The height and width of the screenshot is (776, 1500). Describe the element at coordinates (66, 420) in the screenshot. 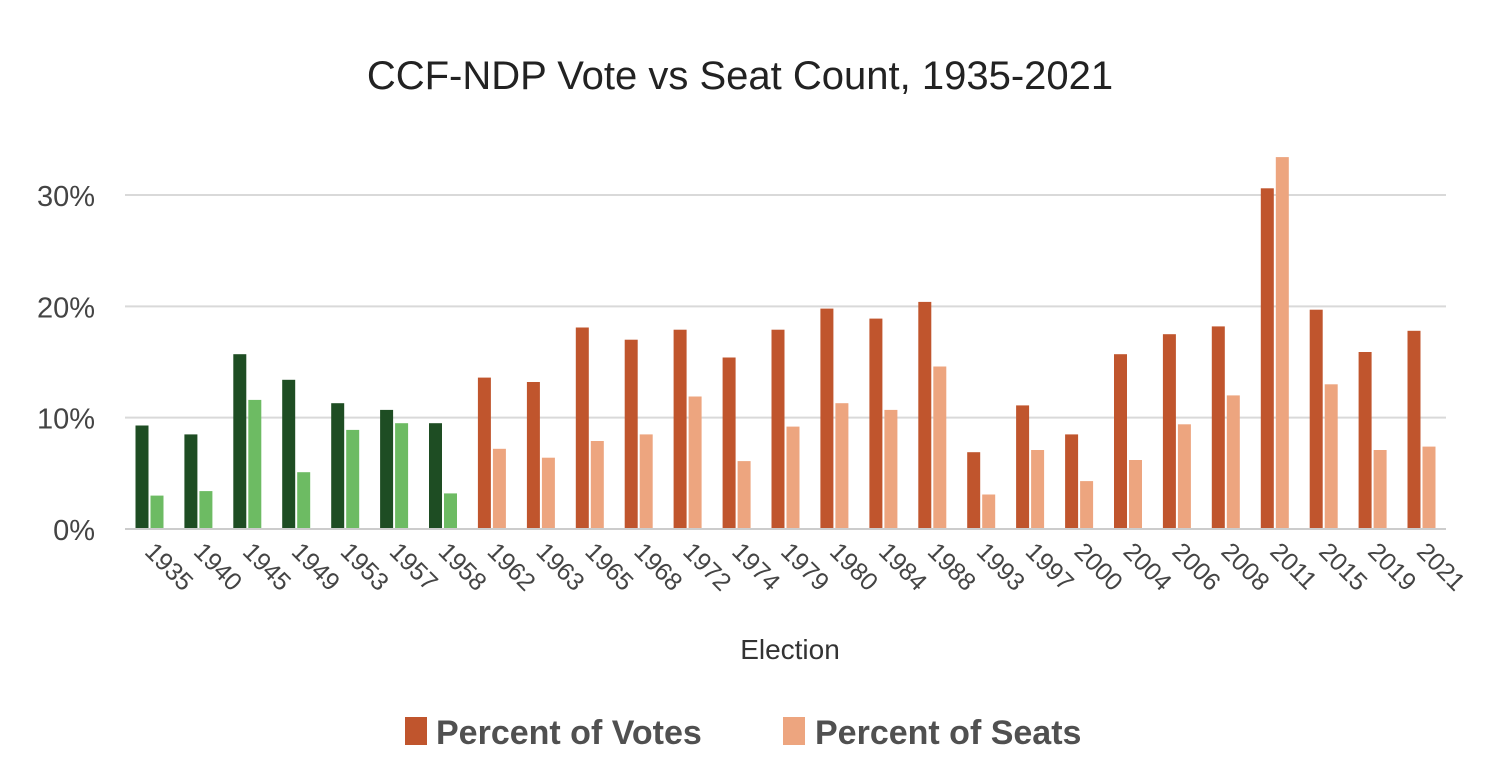

I see `y-tick-label: 10%` at that location.